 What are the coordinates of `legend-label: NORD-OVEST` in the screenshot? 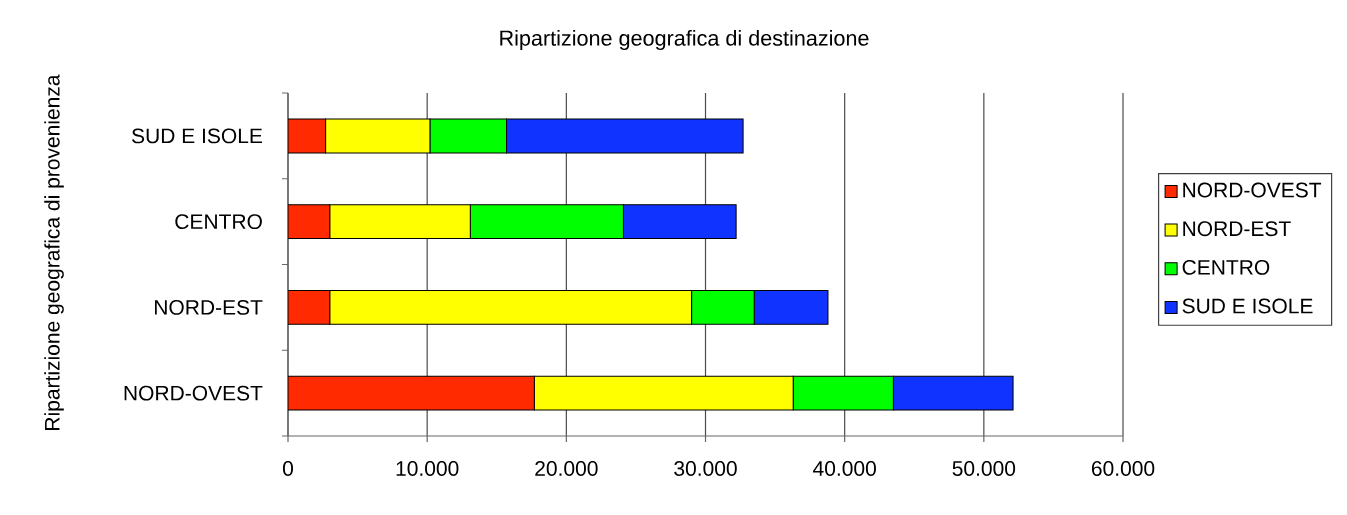 It's located at (1252, 190).